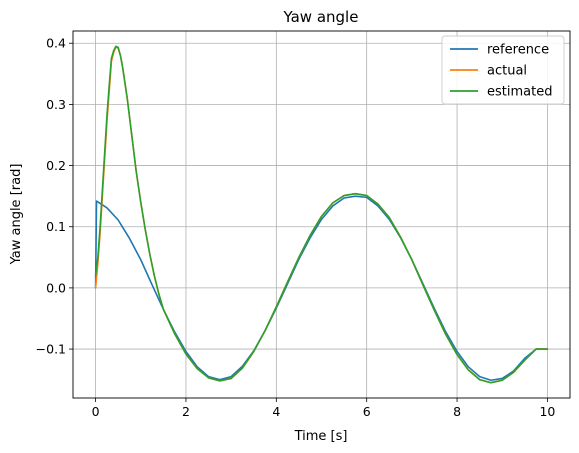 The height and width of the screenshot is (453, 579). Describe the element at coordinates (276, 411) in the screenshot. I see `x-tick-label: 4` at that location.